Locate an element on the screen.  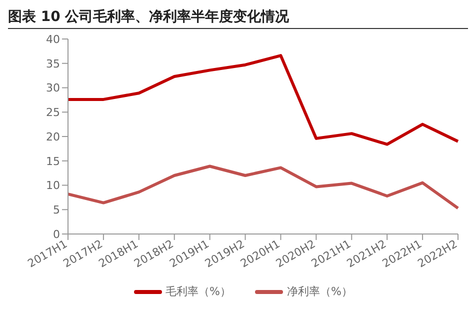
legend-label: 净利率（%） is located at coordinates (319, 291).